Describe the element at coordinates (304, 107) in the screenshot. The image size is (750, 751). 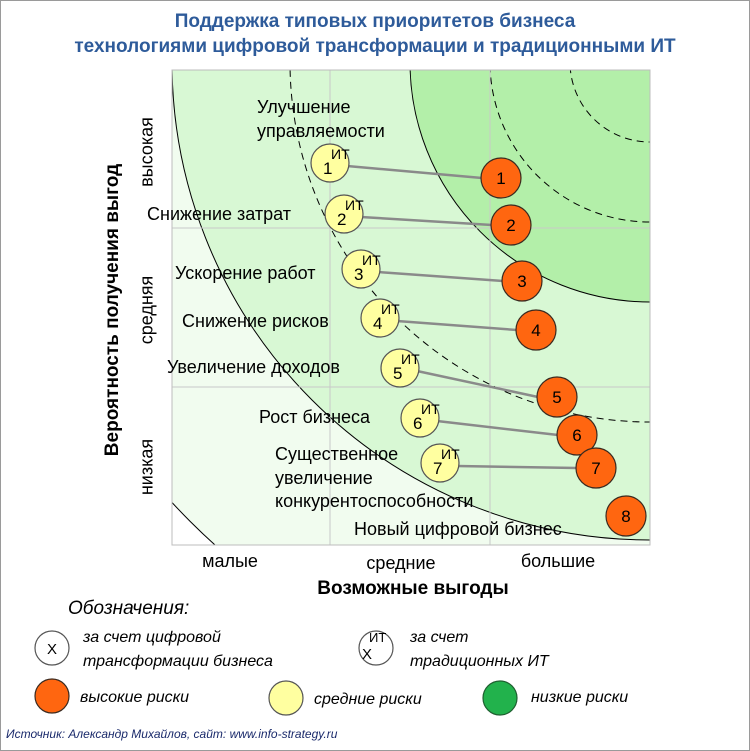
I see `priority-label: Улучшение` at that location.